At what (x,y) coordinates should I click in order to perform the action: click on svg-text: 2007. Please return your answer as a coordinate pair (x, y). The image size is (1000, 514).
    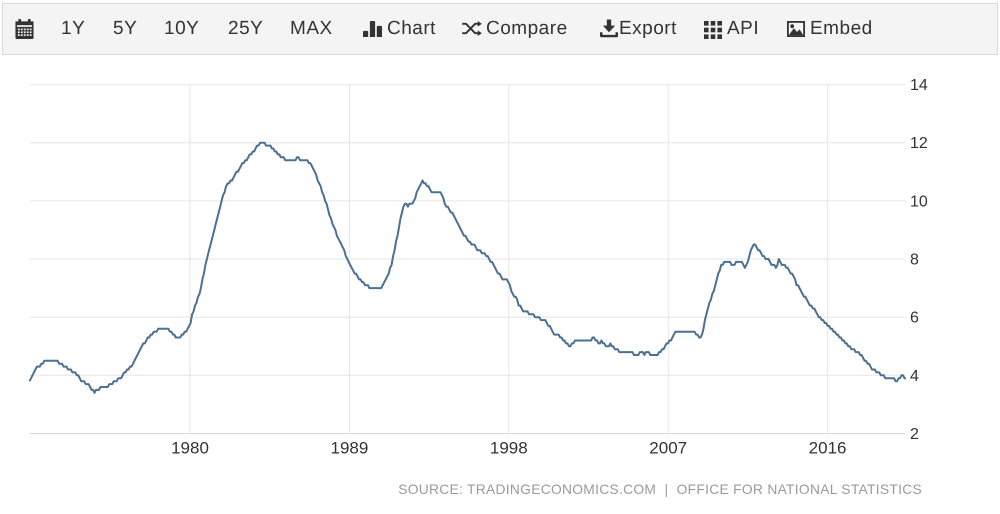
    Looking at the image, I should click on (668, 448).